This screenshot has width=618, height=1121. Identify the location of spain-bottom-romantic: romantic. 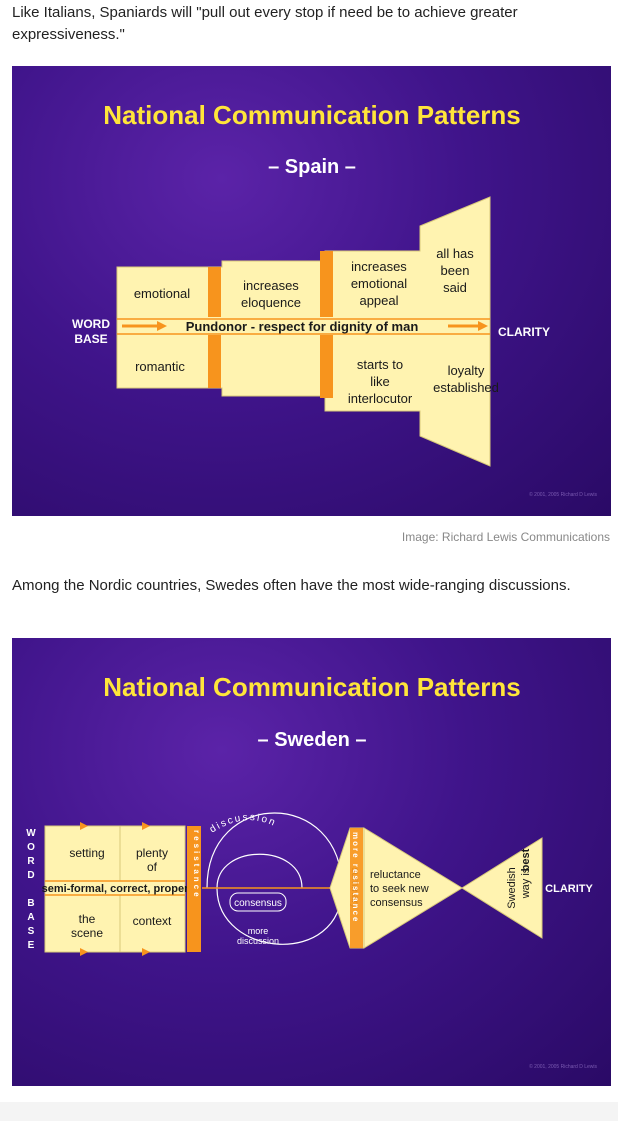
(160, 366).